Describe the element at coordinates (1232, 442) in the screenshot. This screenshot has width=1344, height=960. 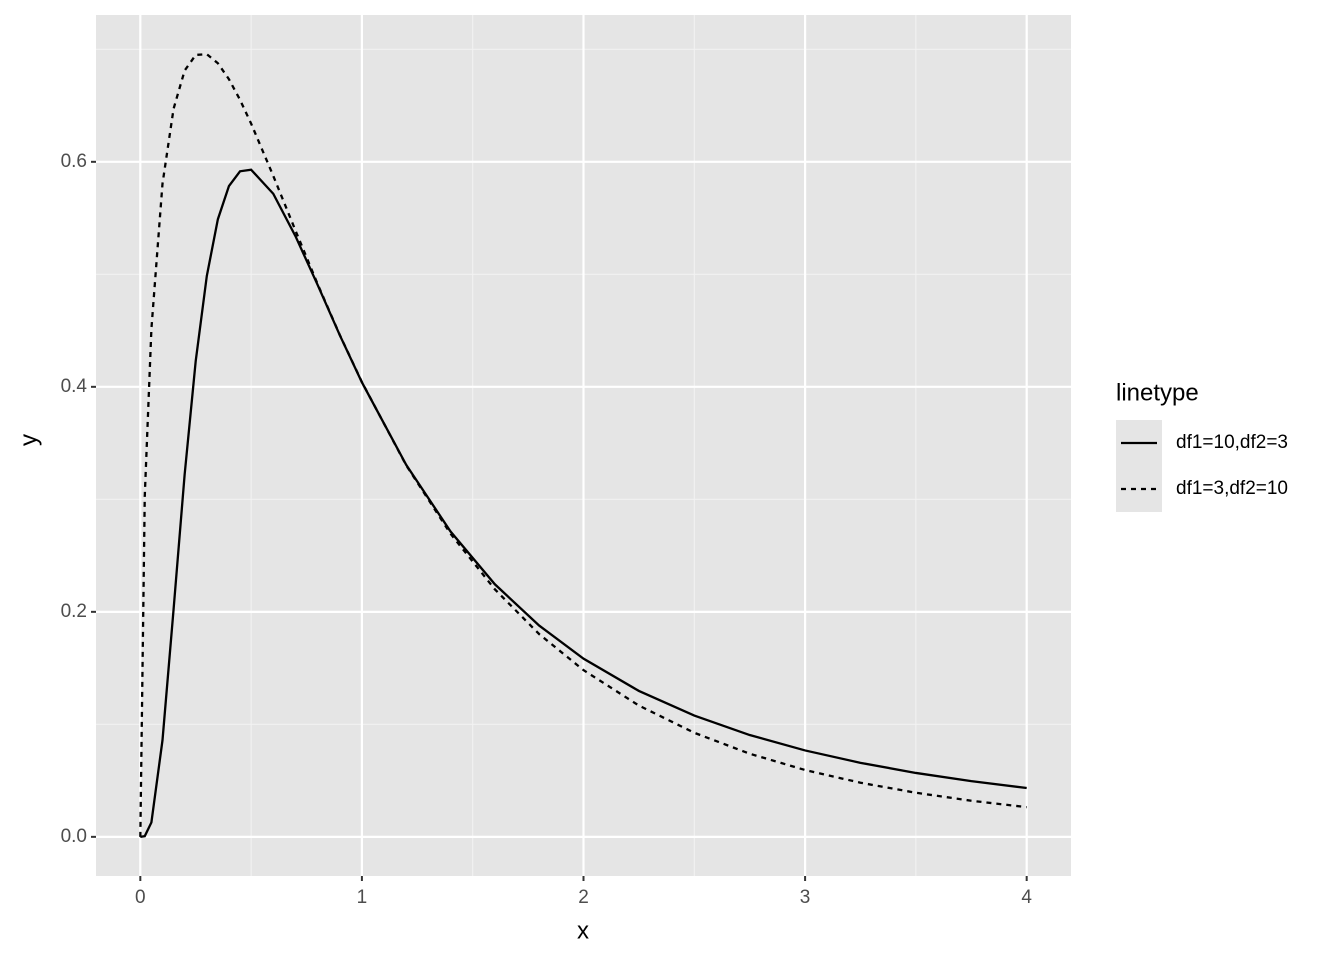
I see `legend-label: df1=10,df2=3` at that location.